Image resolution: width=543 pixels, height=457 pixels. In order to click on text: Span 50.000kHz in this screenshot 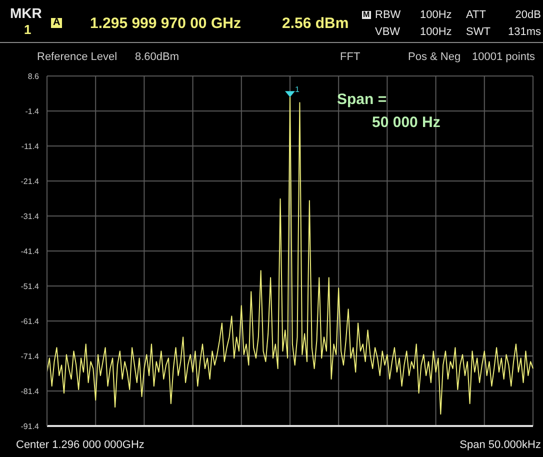, I will do `click(500, 445)`.